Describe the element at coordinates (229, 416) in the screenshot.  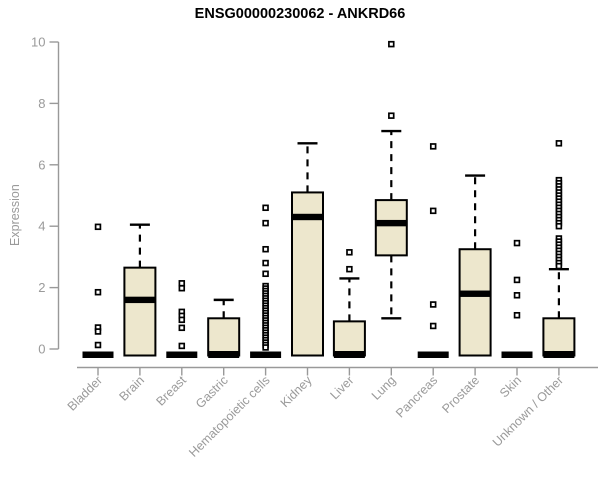
I see `x-tick-label: Hematopoietic cells` at that location.